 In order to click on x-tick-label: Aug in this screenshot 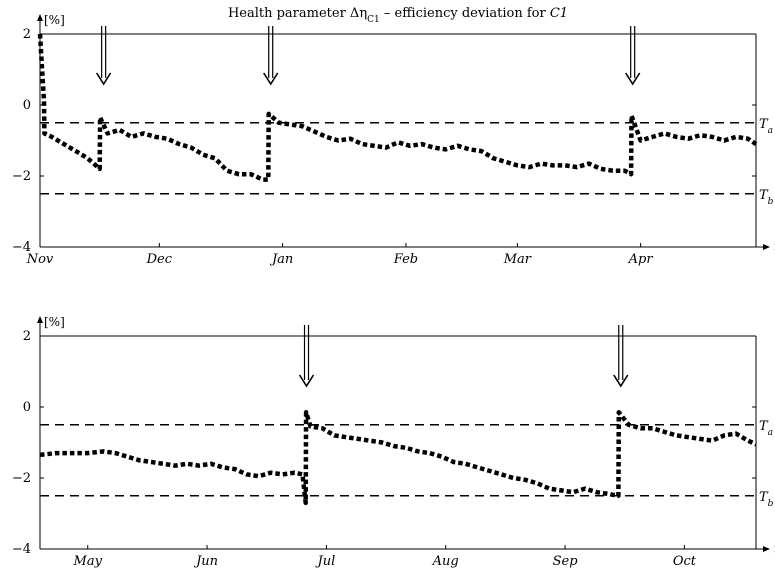, I will do `click(445, 561)`.